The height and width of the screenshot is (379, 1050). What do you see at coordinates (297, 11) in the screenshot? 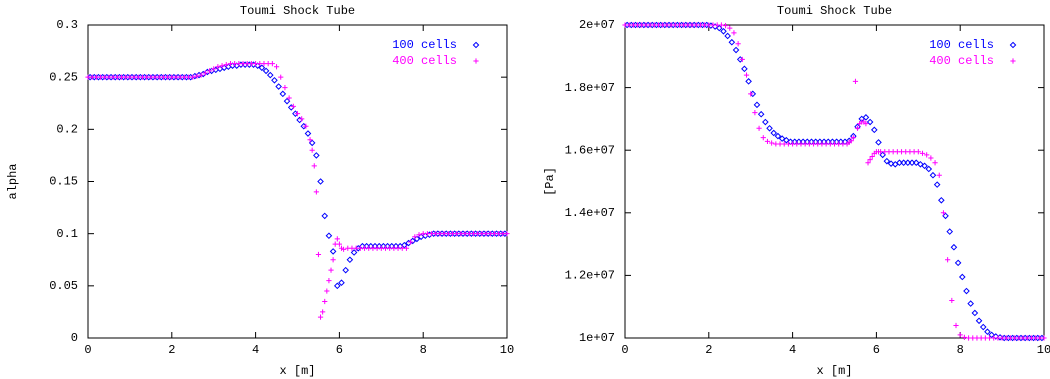
I see `chart-title: Toumi Shock Tube` at bounding box center [297, 11].